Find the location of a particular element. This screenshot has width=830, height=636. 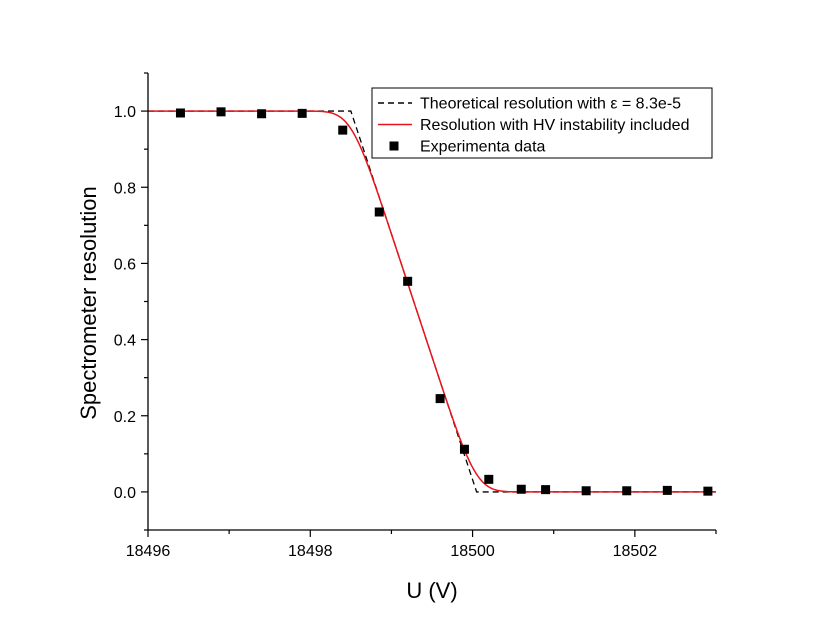

legend-box is located at coordinates (542, 123).